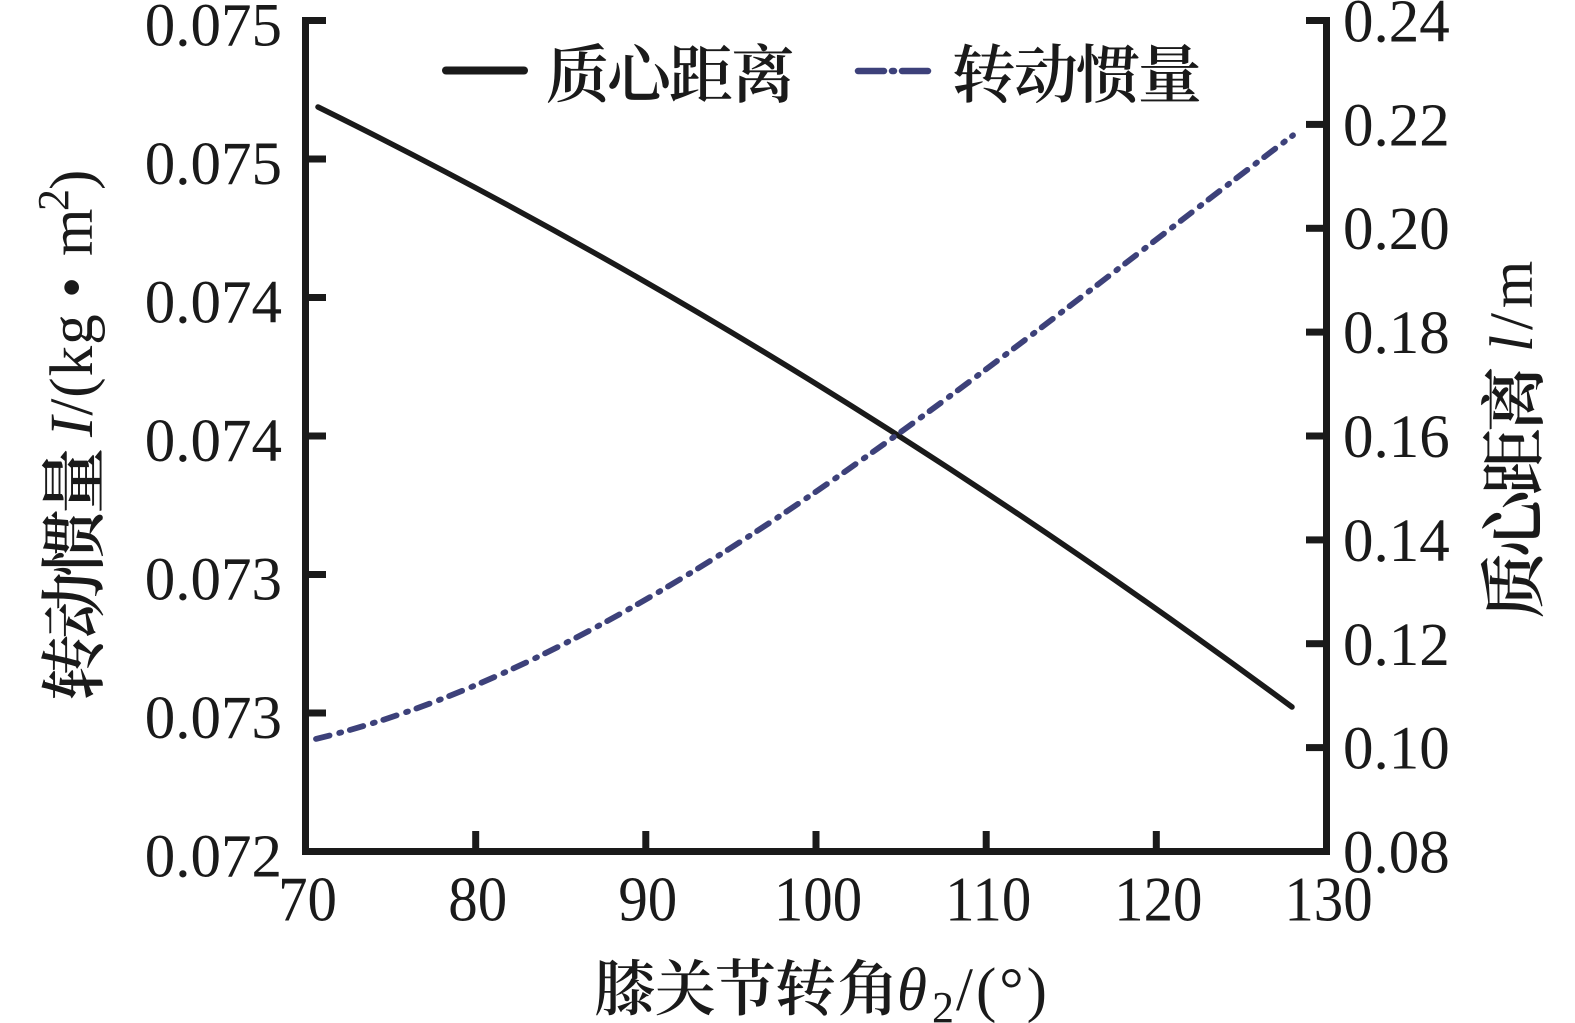 The height and width of the screenshot is (1023, 1575). I want to click on svg-text: 0.16, so click(1396, 437).